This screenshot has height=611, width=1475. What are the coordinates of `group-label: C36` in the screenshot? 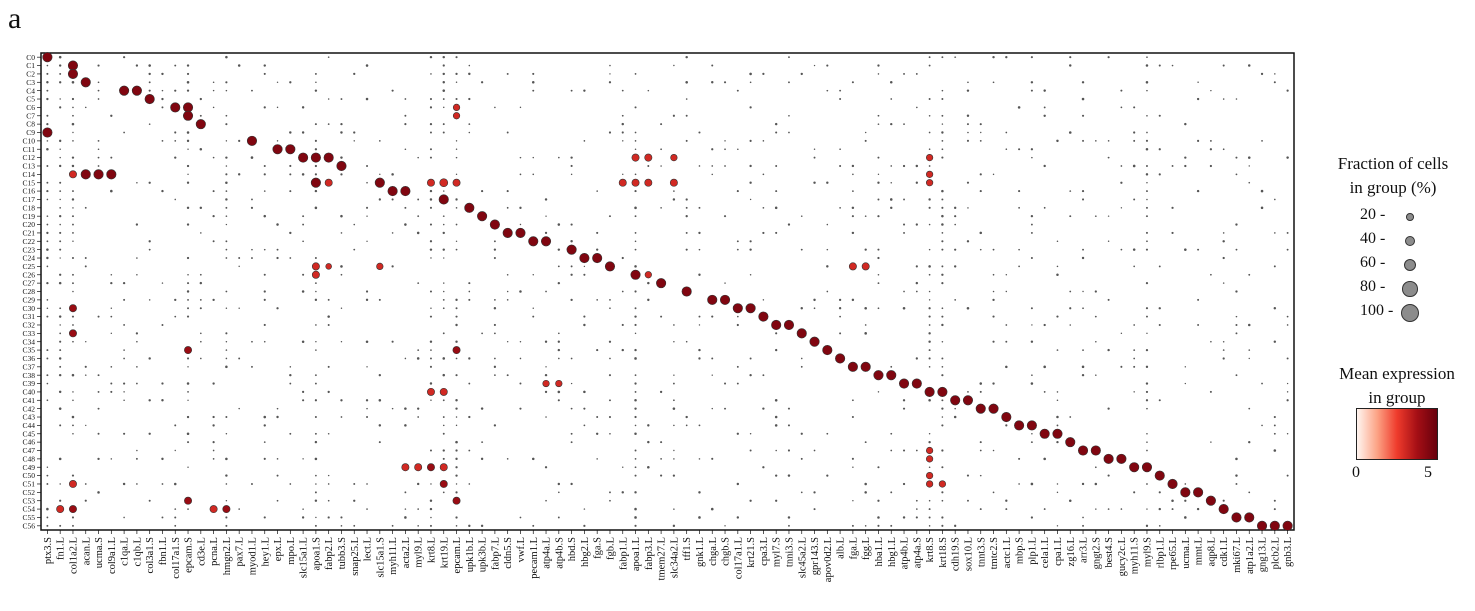 It's located at (28, 358).